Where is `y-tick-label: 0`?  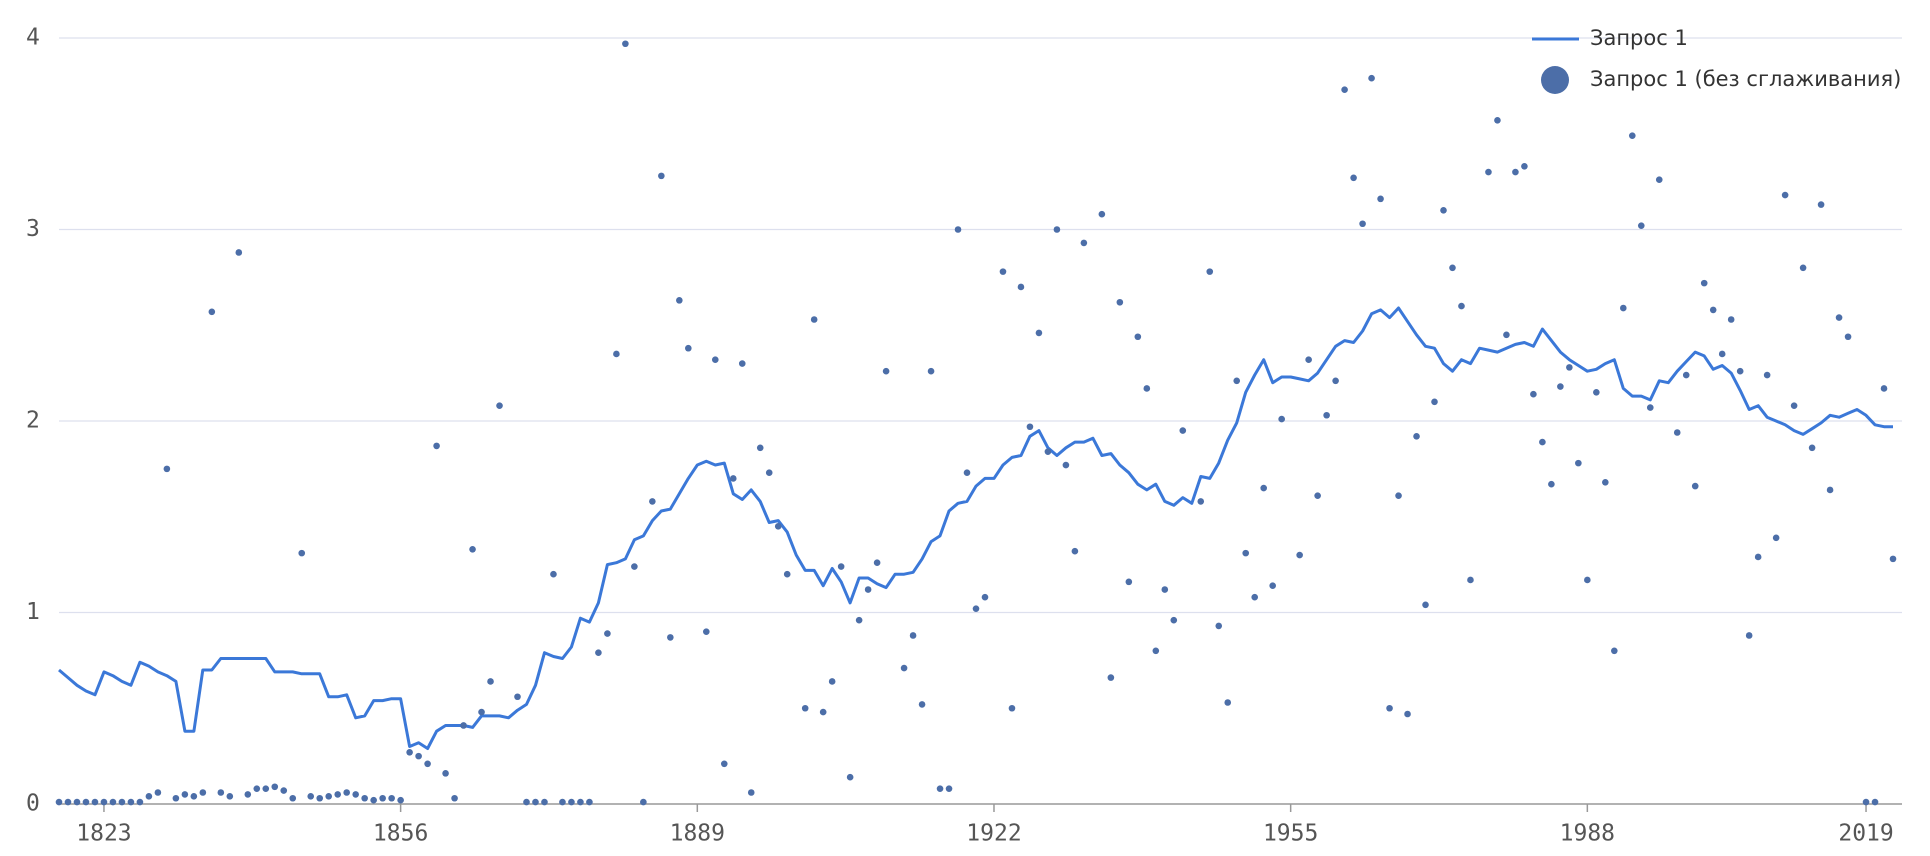
y-tick-label: 0 is located at coordinates (33, 804).